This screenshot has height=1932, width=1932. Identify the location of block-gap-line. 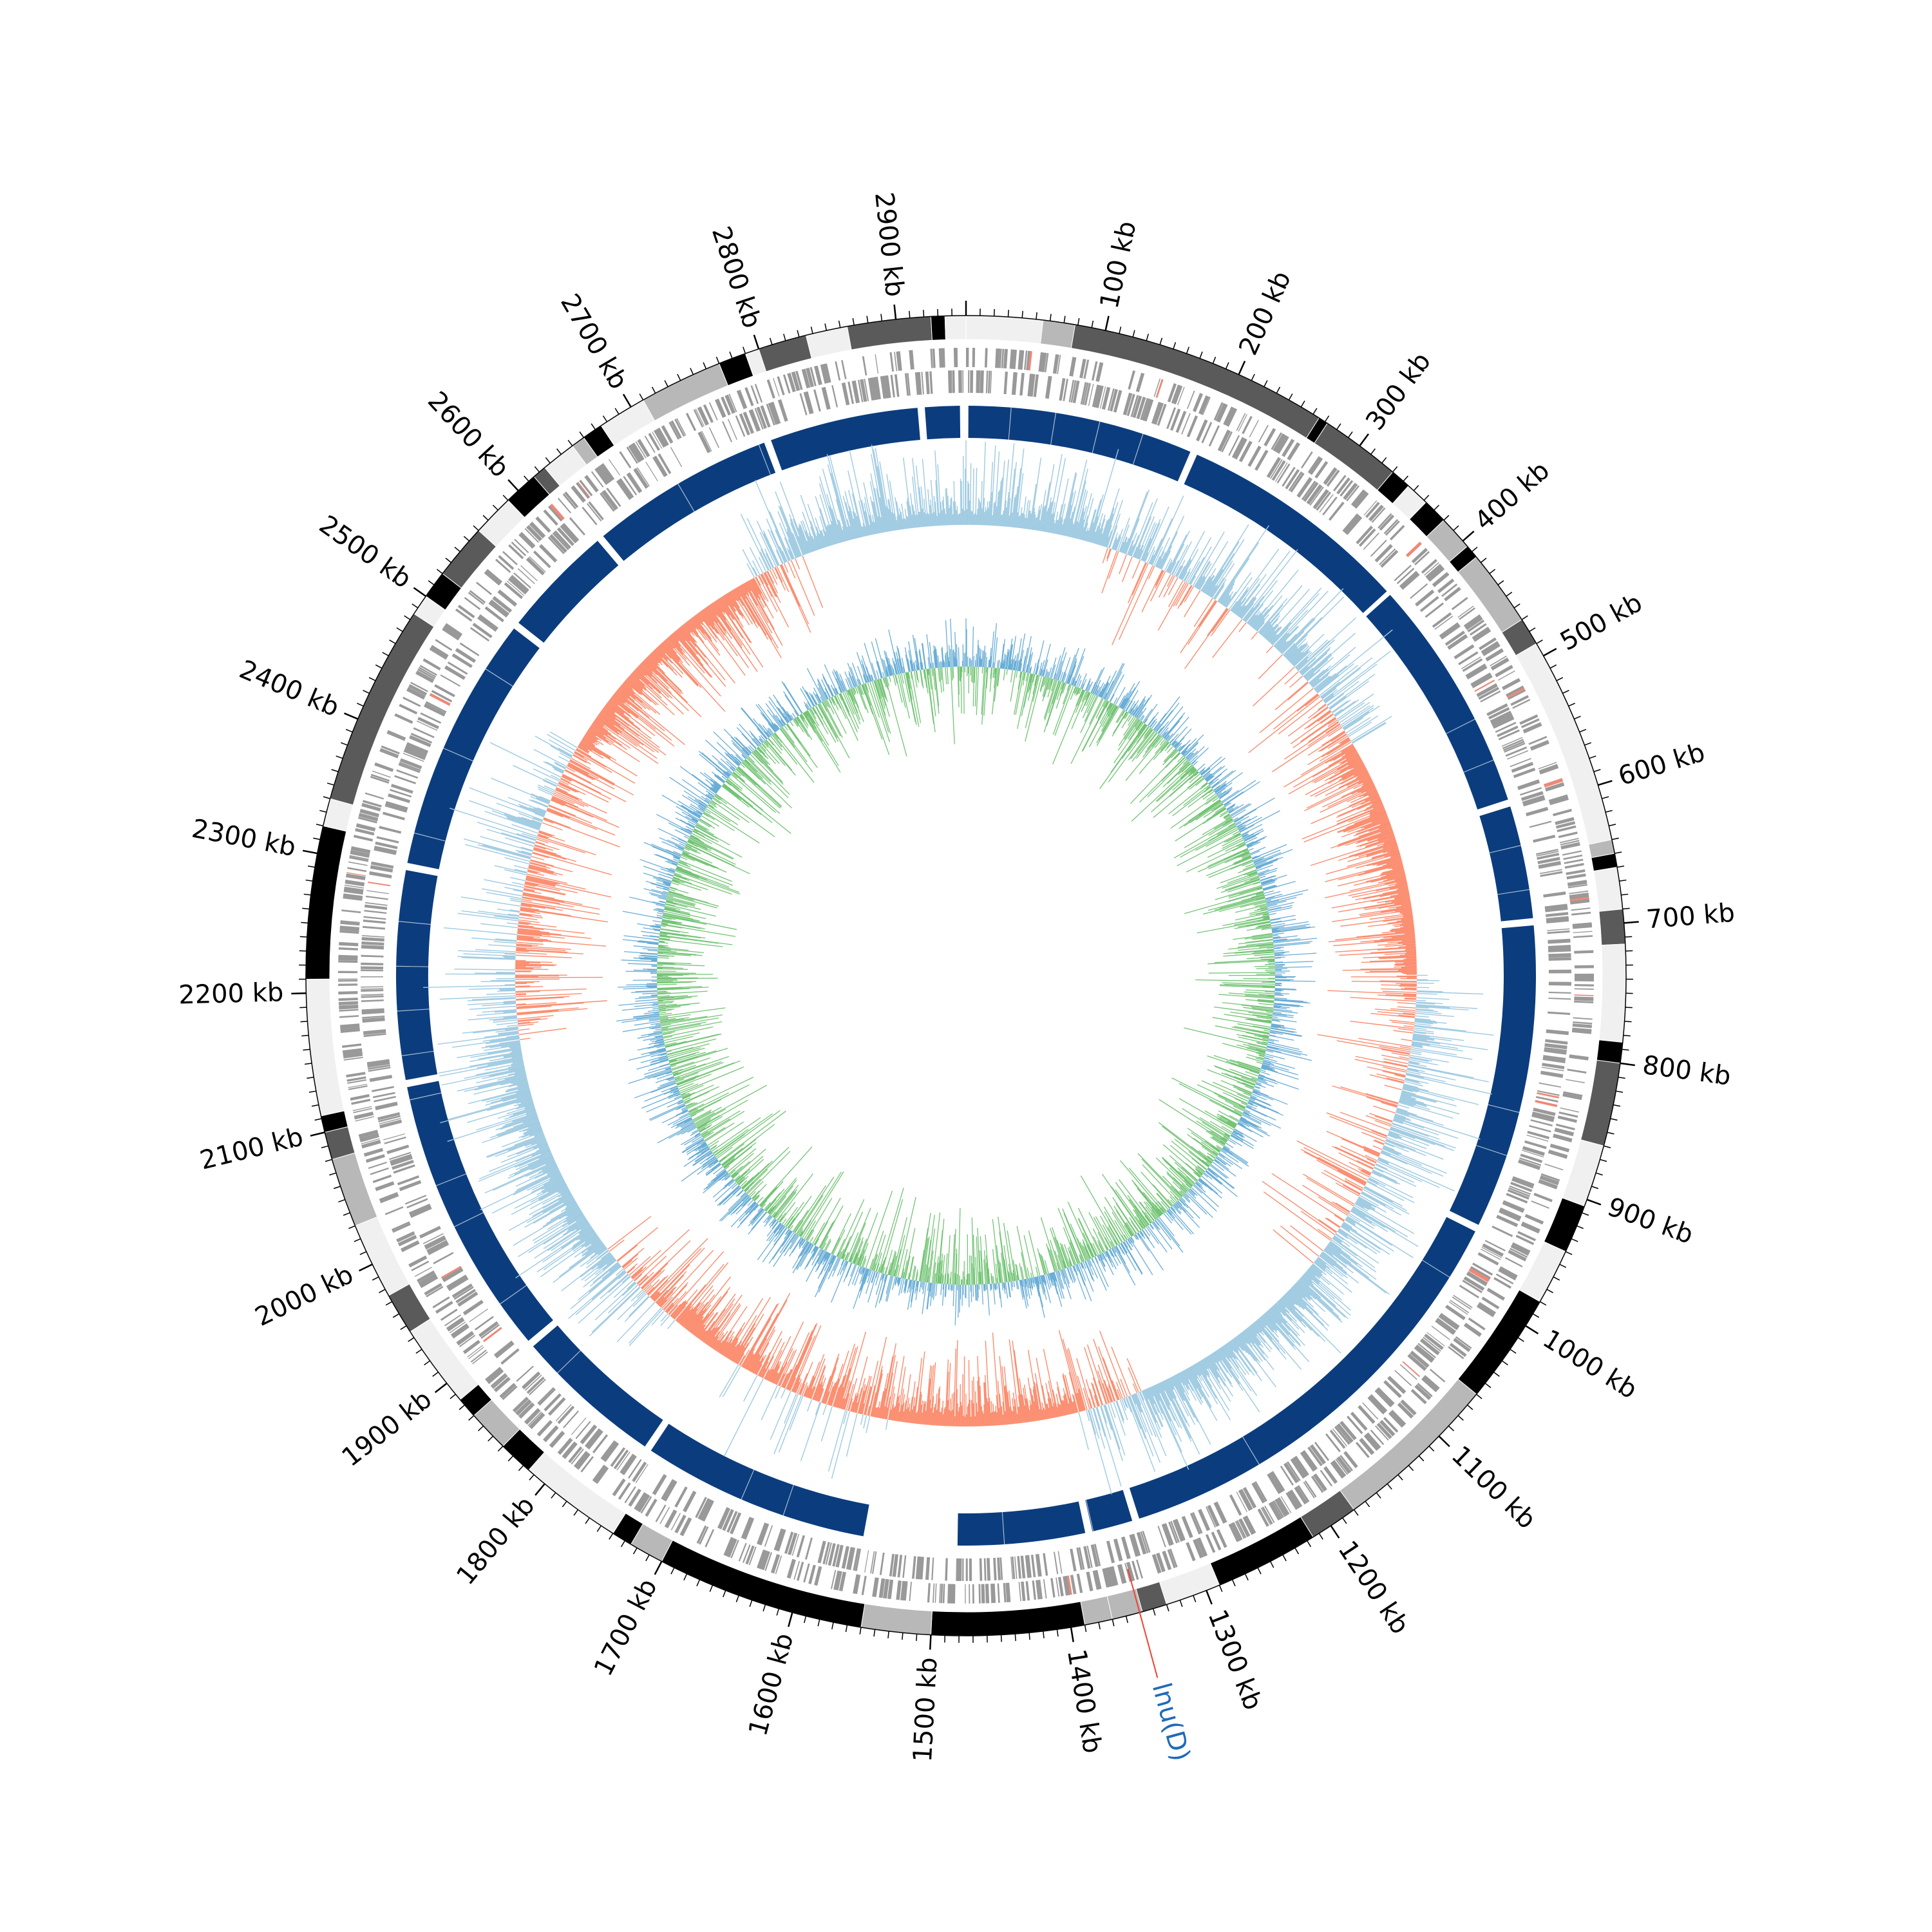
(1138, 449).